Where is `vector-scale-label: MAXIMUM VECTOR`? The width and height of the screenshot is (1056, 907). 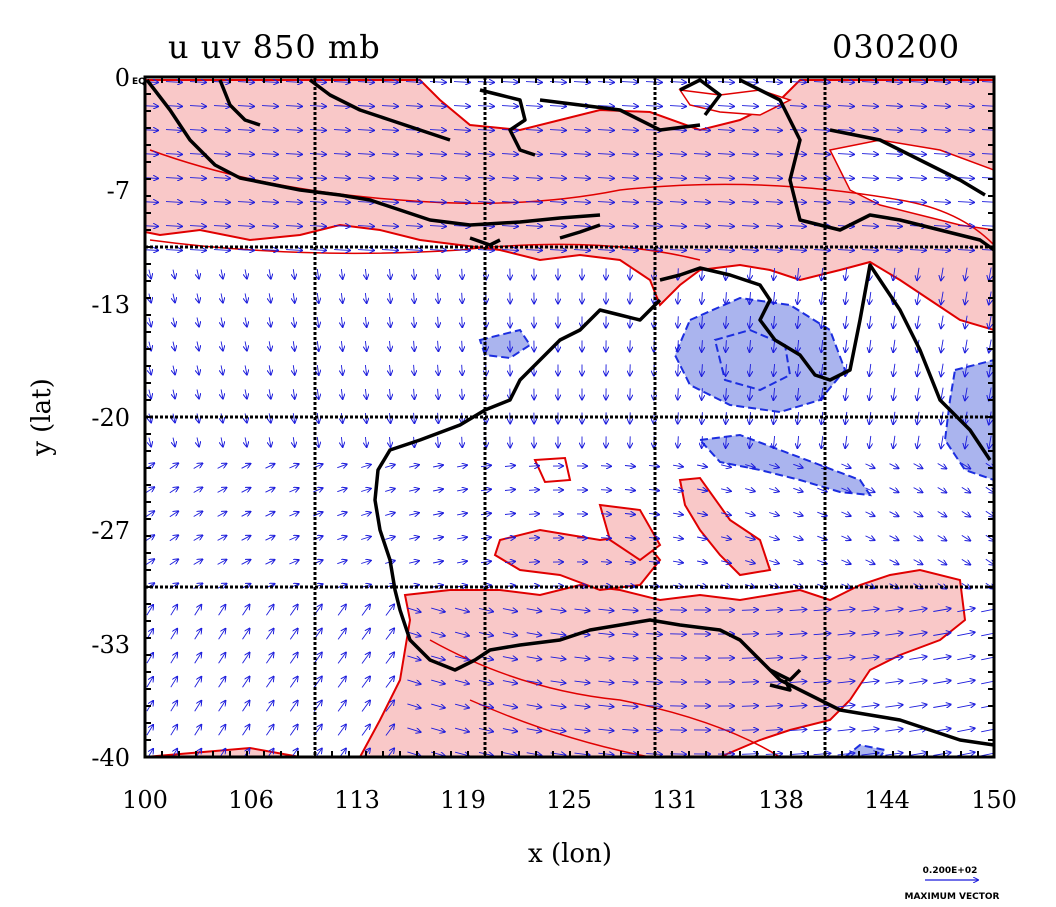 vector-scale-label: MAXIMUM VECTOR is located at coordinates (951, 897).